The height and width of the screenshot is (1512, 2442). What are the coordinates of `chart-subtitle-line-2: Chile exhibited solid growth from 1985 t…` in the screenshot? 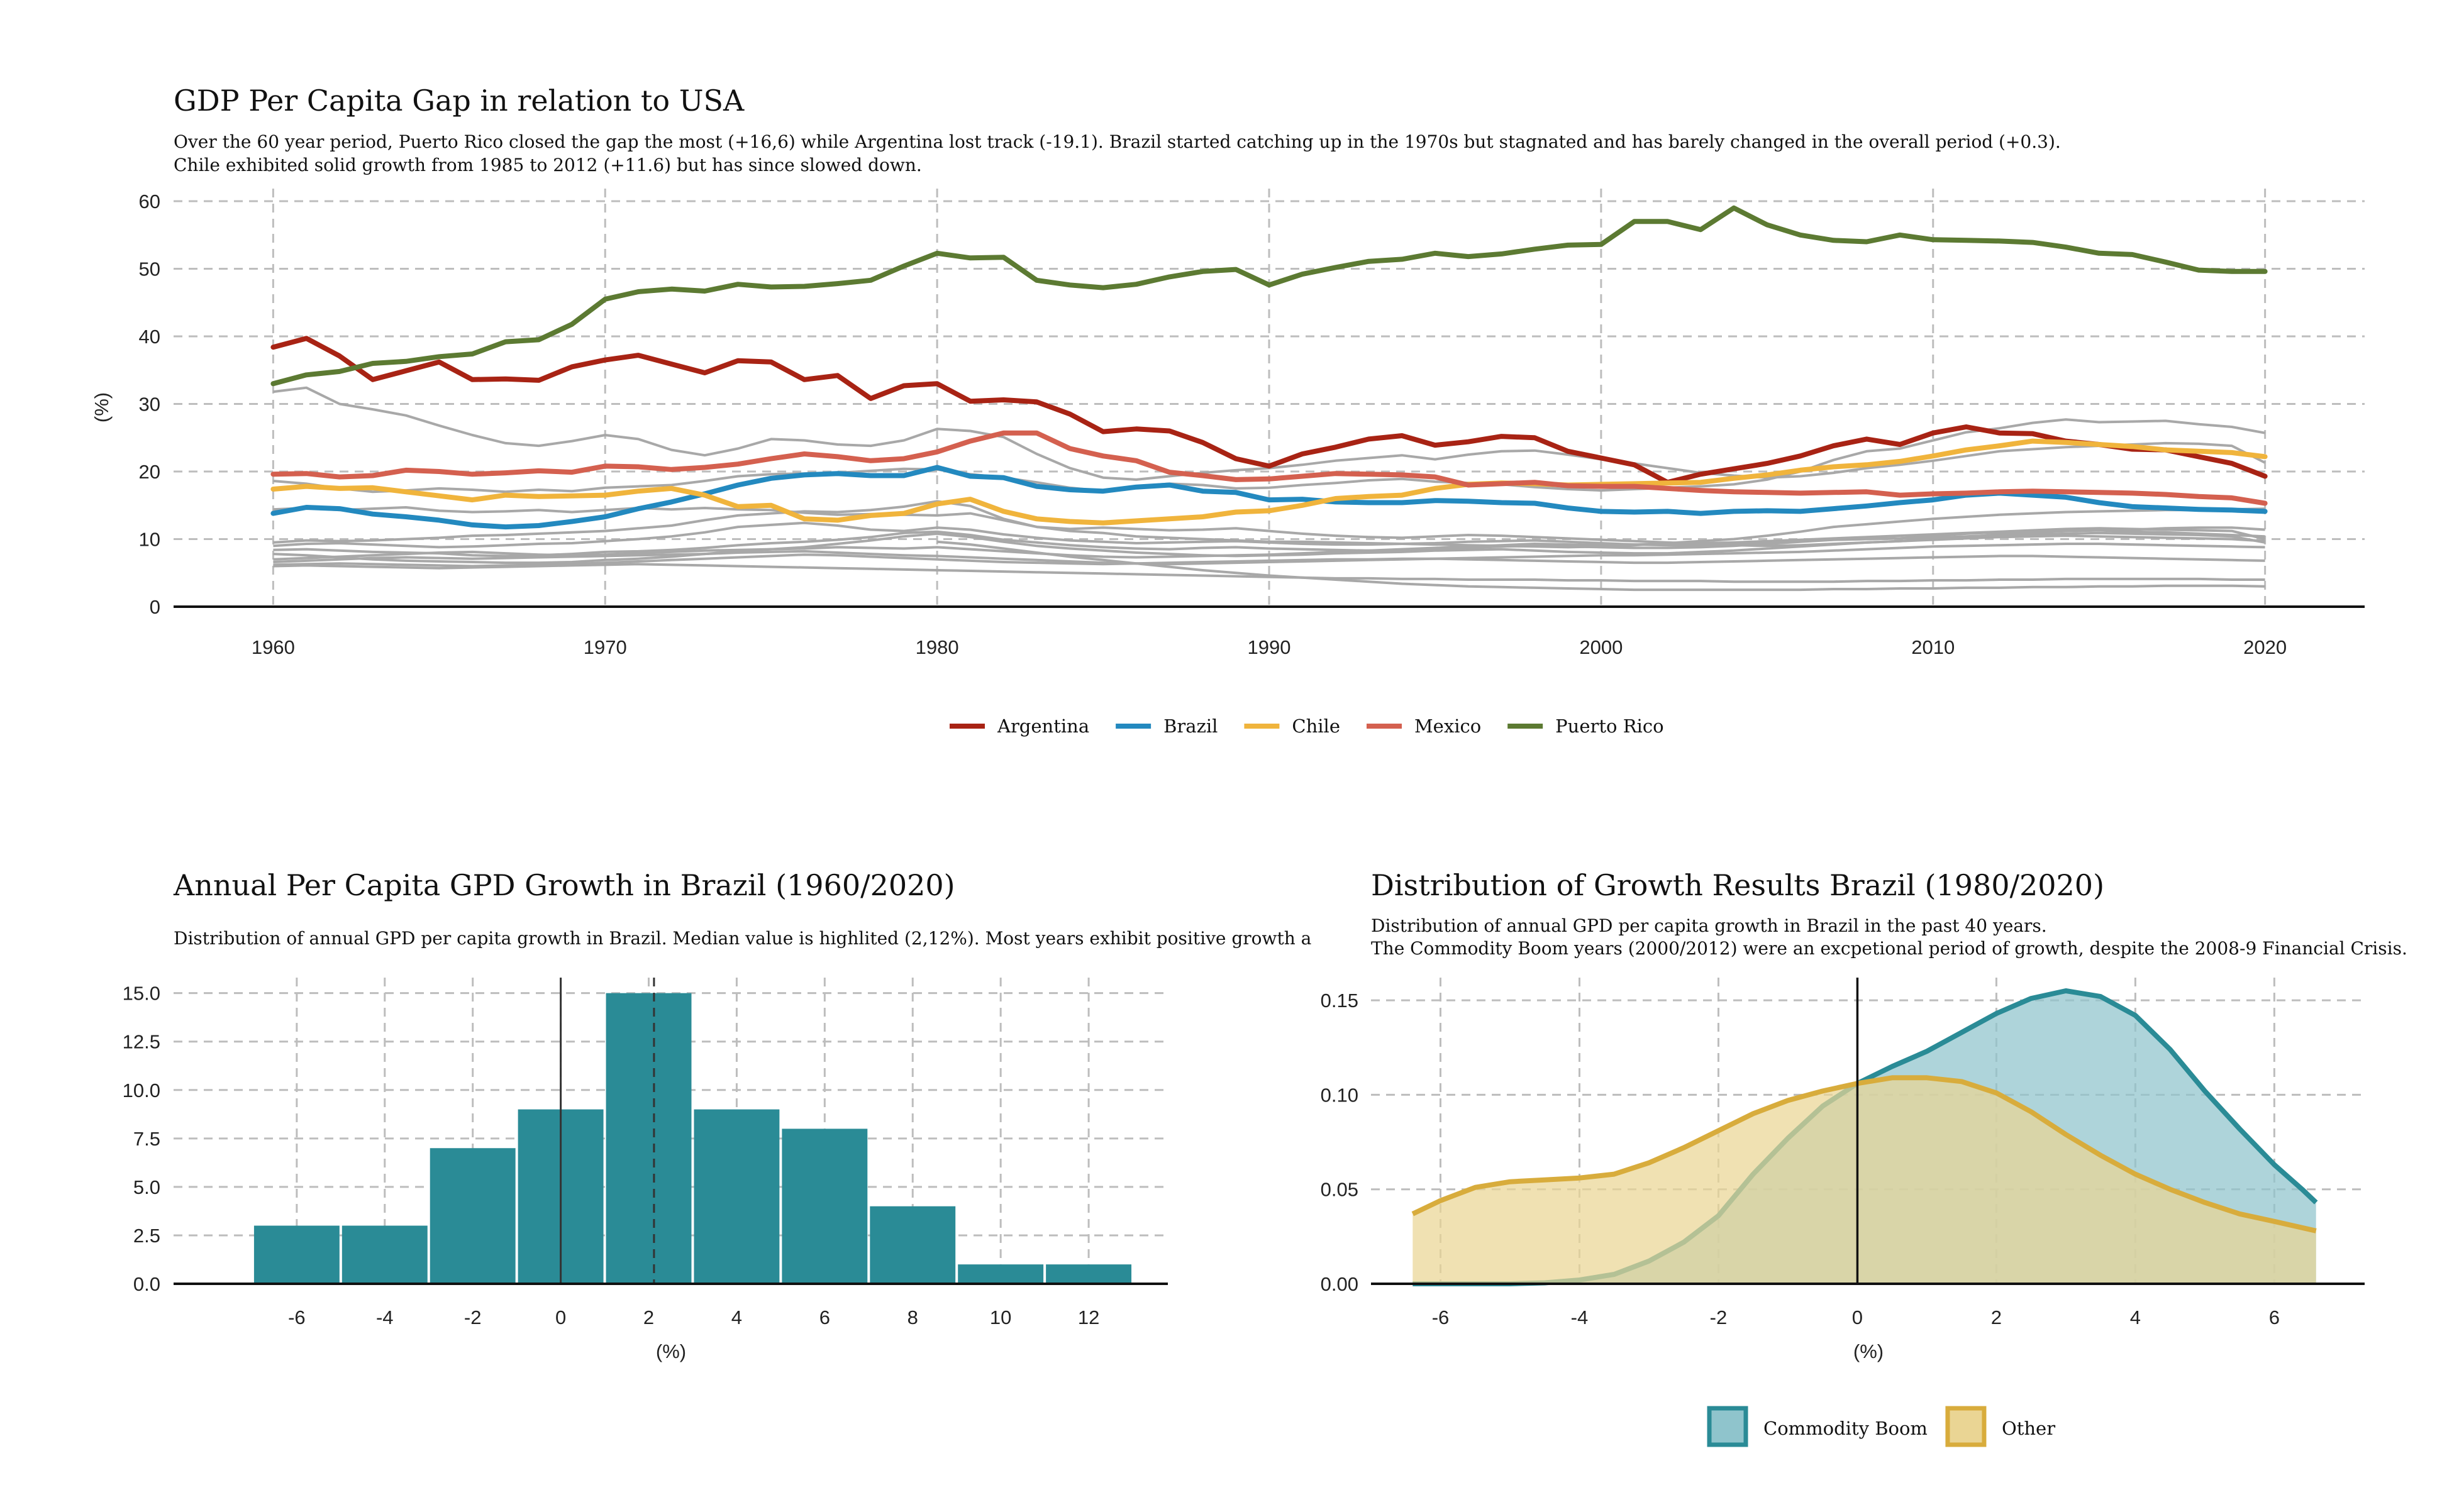 It's located at (548, 165).